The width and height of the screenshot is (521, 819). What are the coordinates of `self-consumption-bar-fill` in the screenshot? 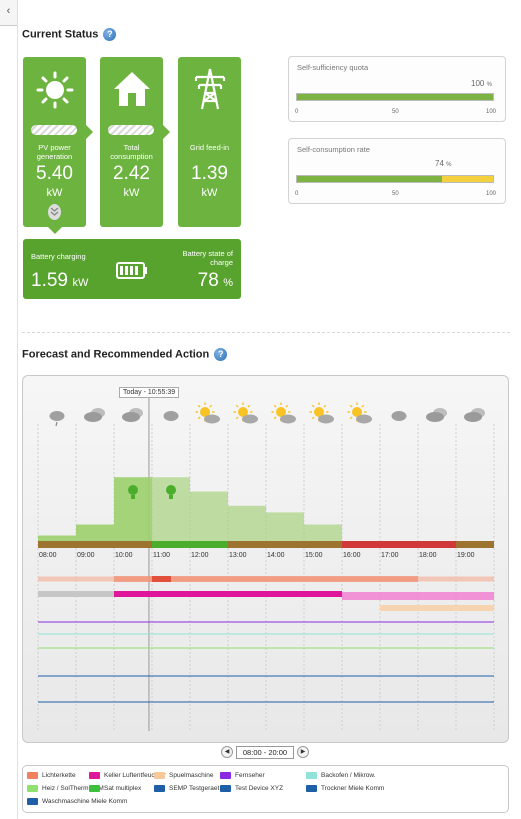 It's located at (370, 179).